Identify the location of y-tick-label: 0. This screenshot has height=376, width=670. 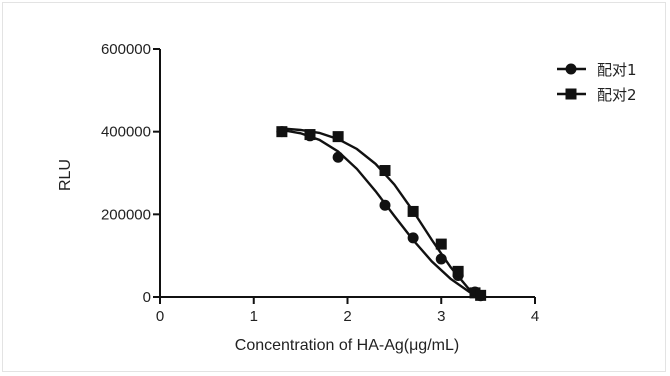
(147, 297).